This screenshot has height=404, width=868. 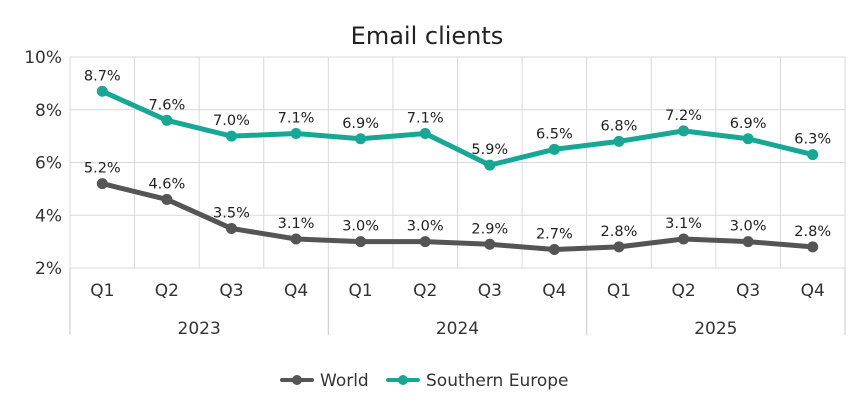 I want to click on data-label: 8.7%, so click(x=102, y=76).